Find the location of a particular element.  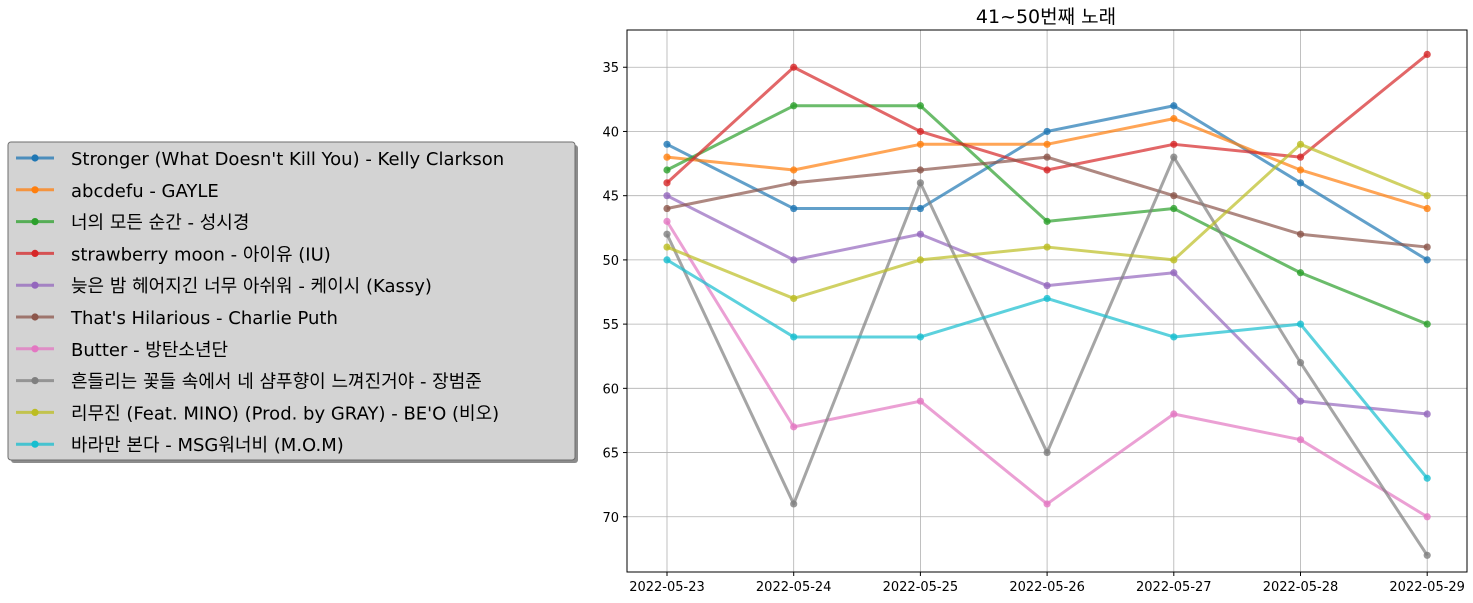

legend-item: 흔들리는 꽃들 속에서 네 샴푸향이 느껴진거야 - 장범준 is located at coordinates (249, 382).